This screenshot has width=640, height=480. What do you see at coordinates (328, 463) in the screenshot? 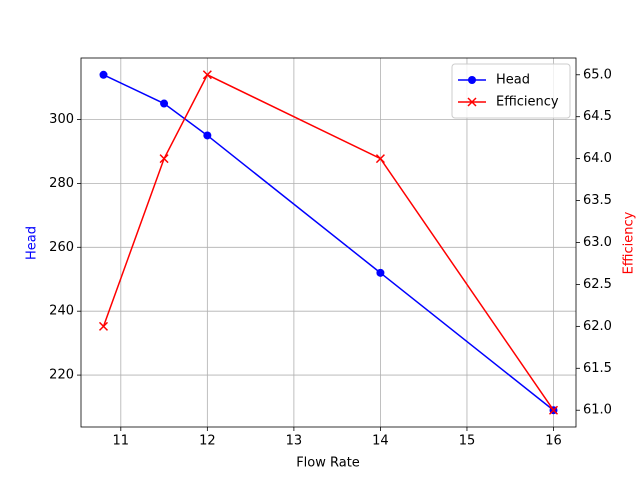
I see `x-axis-label: Flow Rate` at bounding box center [328, 463].